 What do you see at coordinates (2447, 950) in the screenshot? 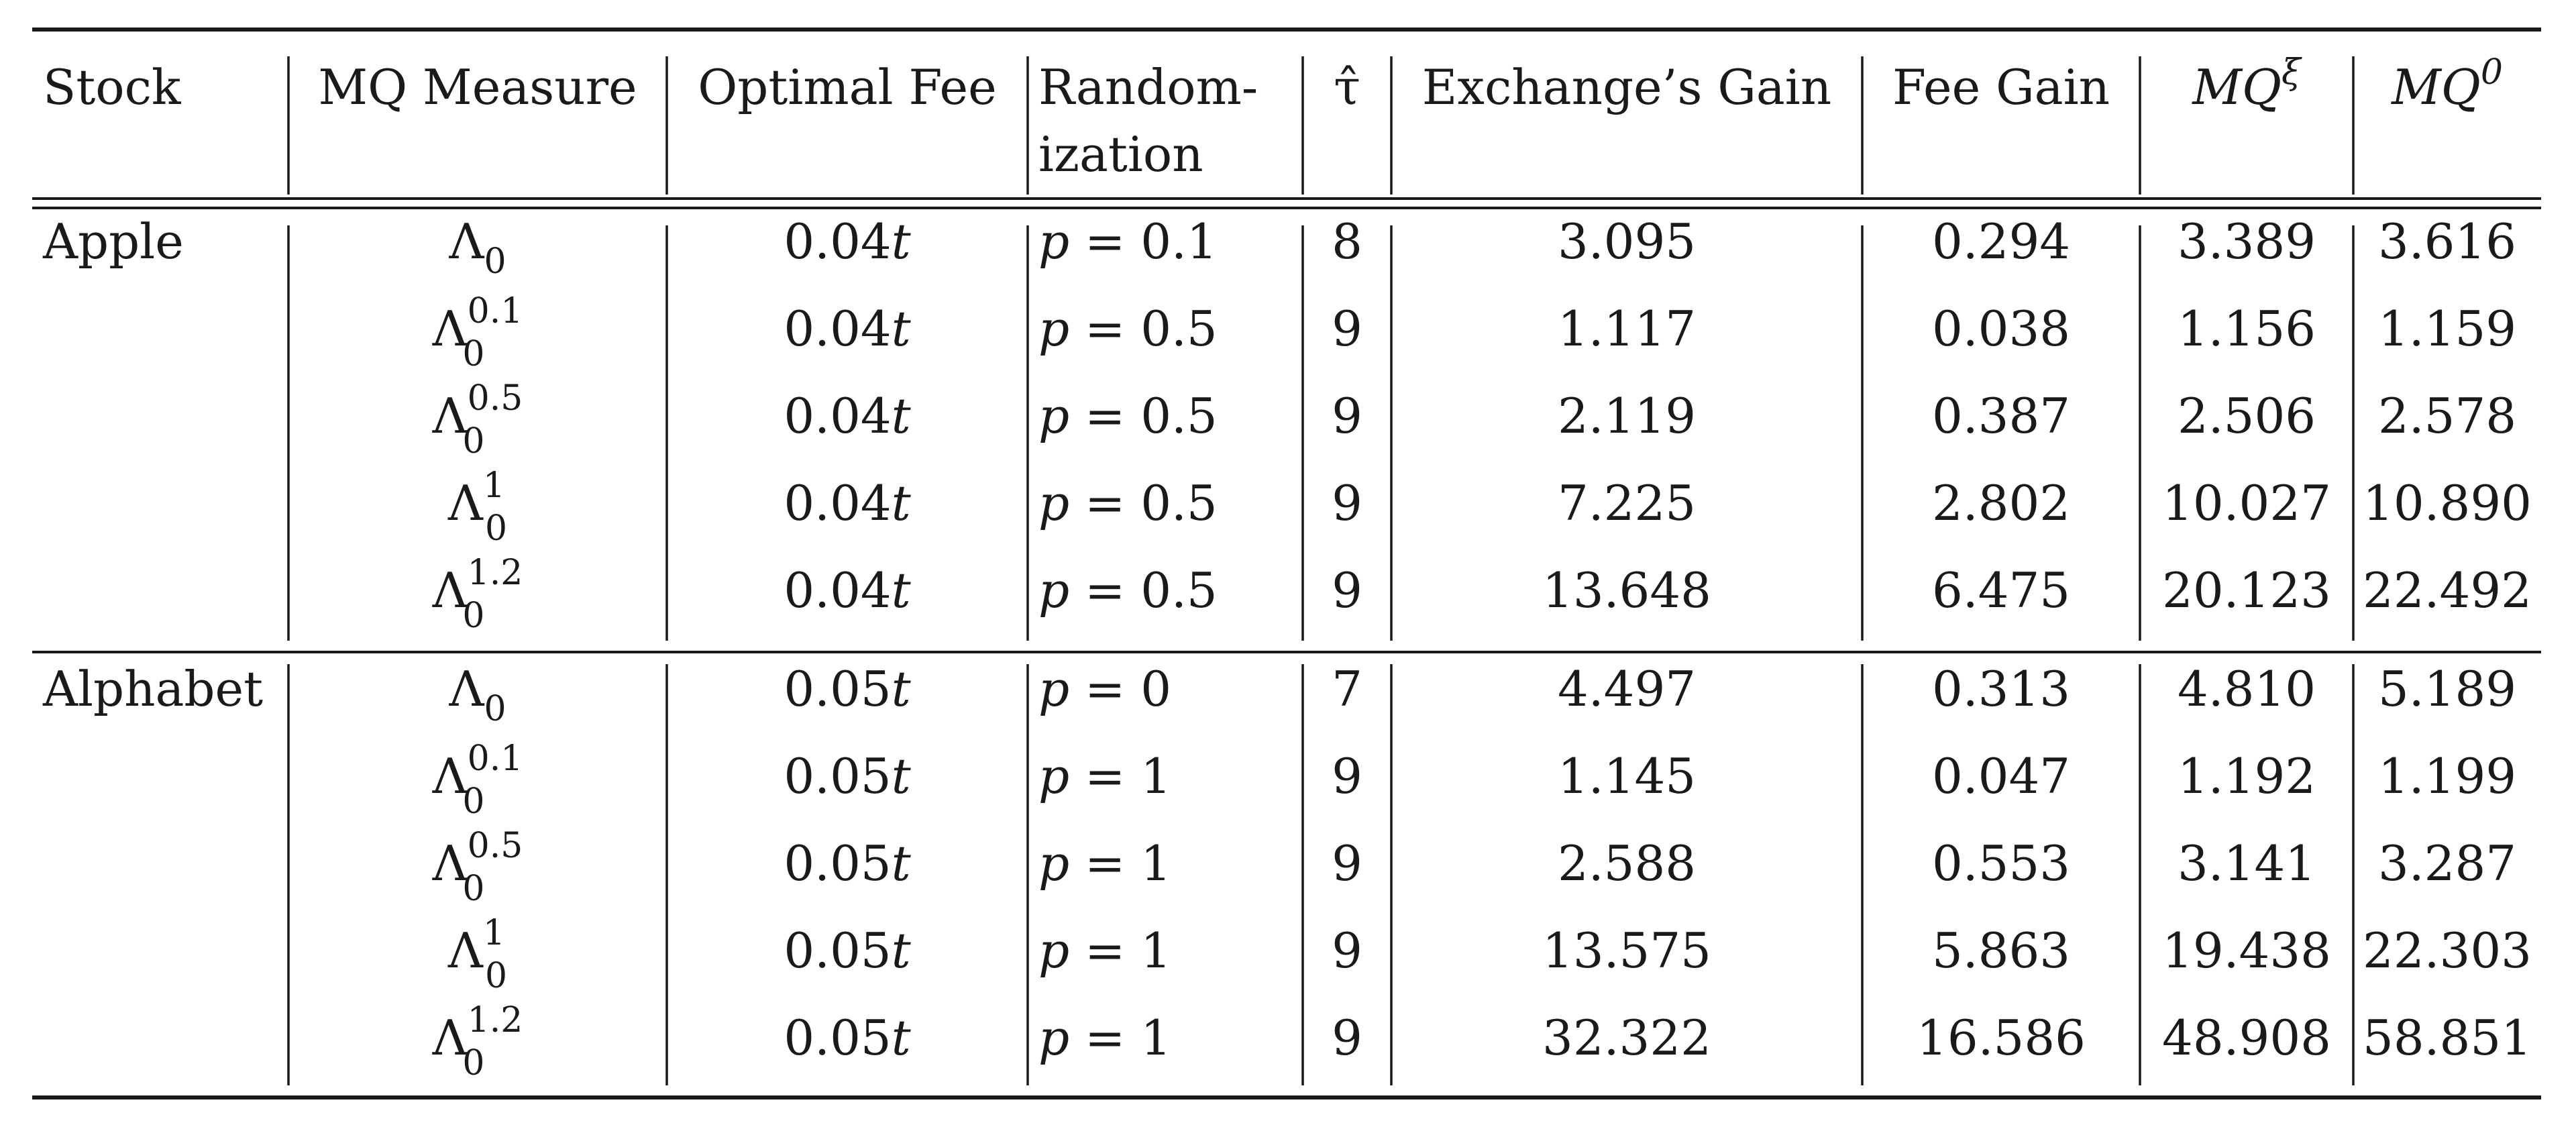
I see `row-1-3-mq-0: 22.303` at bounding box center [2447, 950].